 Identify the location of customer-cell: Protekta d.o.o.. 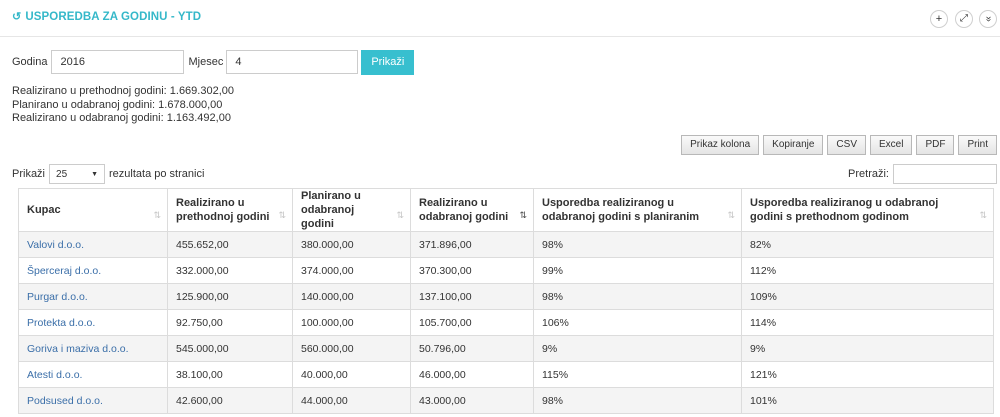
(93, 322).